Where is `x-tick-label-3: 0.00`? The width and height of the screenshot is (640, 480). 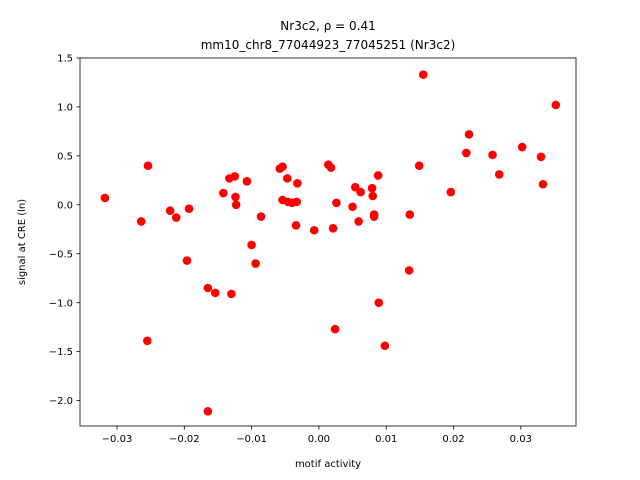 x-tick-label-3: 0.00 is located at coordinates (319, 439).